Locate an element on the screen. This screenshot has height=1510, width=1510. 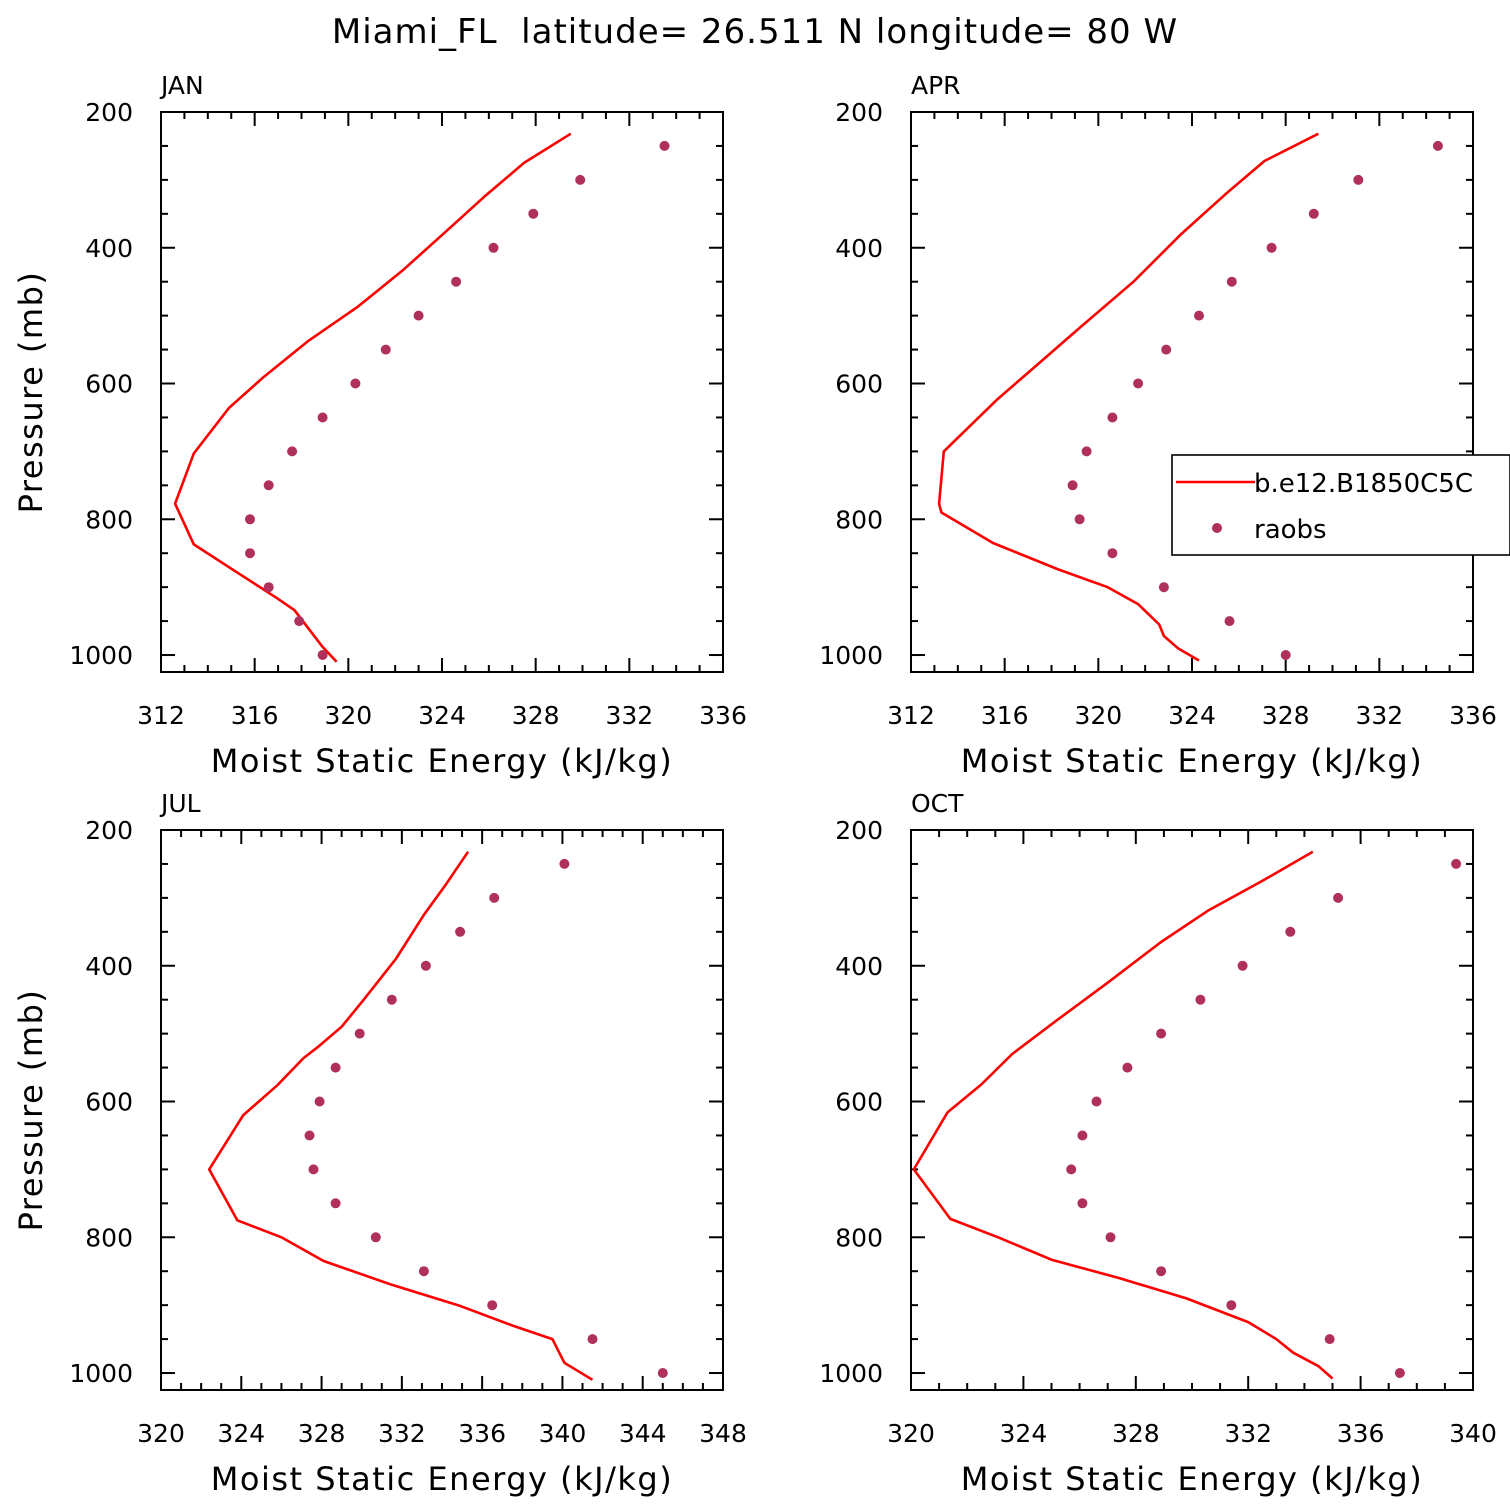
panel-title: JUL is located at coordinates (180, 803).